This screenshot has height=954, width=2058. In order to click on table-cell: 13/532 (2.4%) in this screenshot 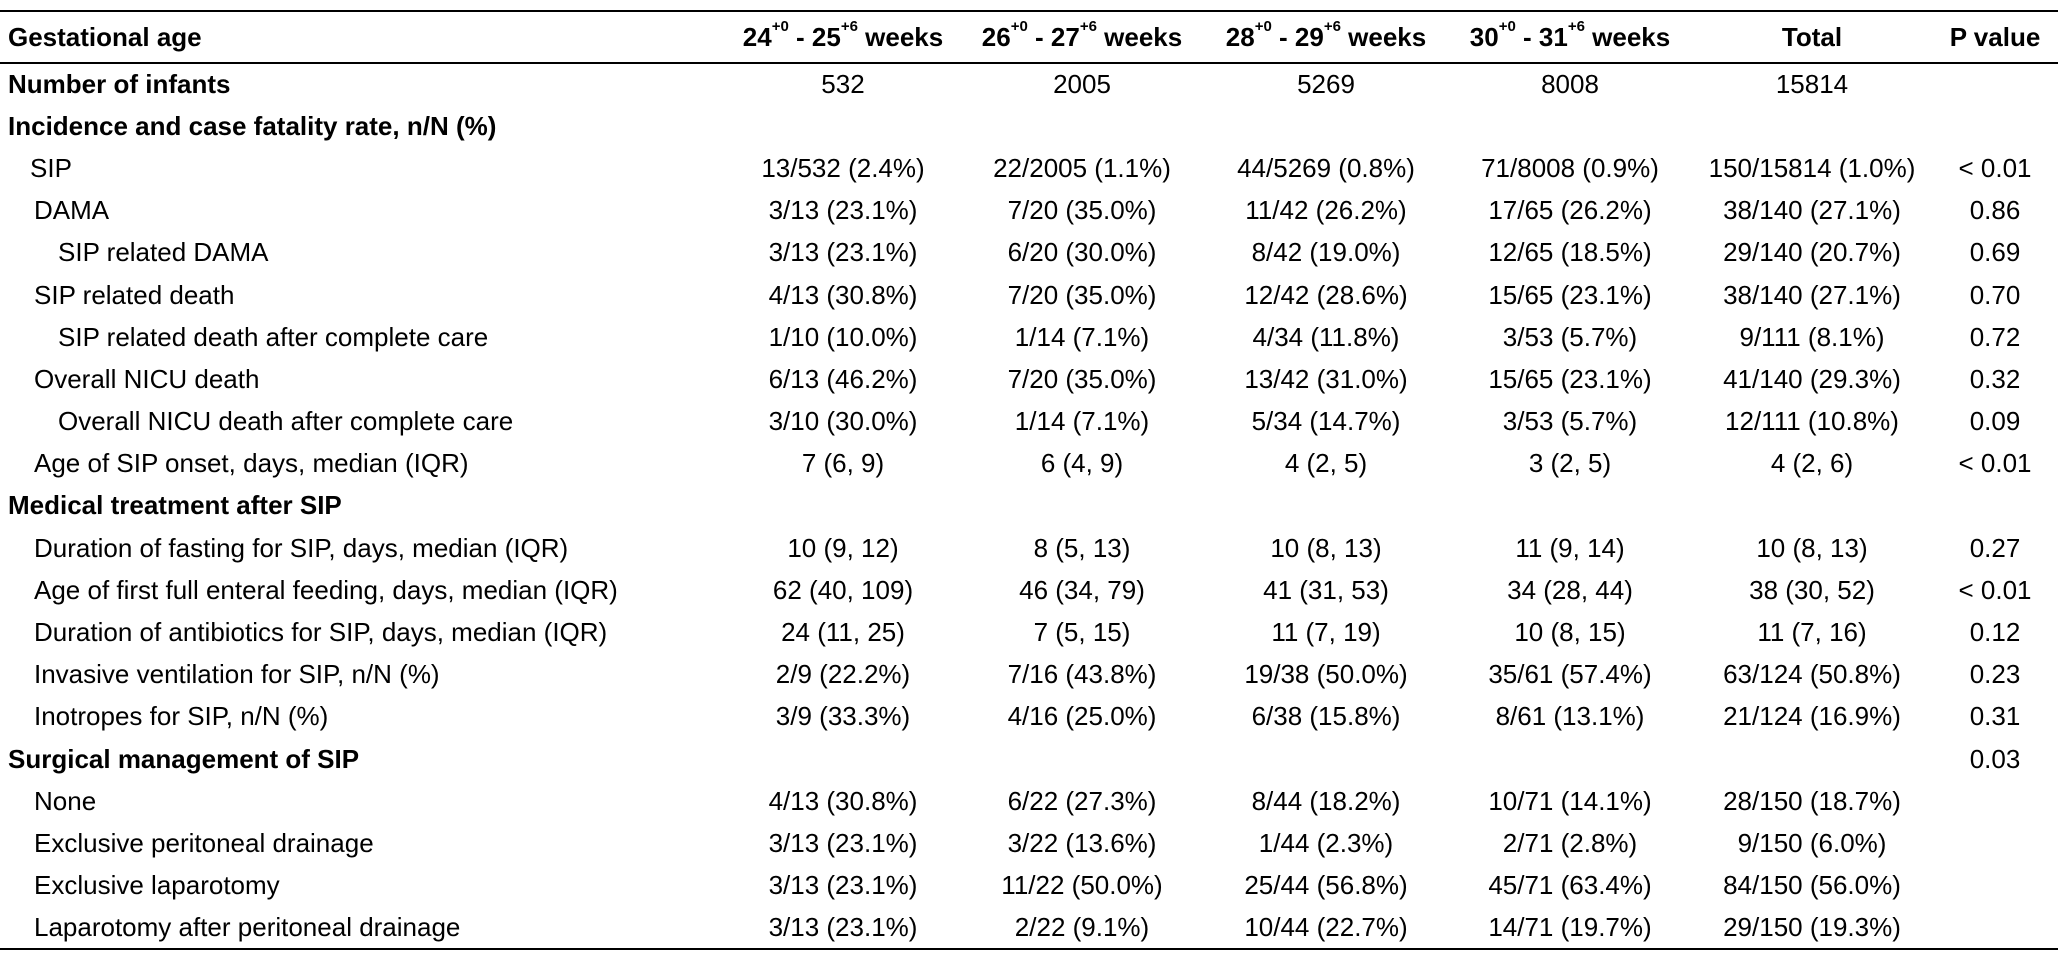, I will do `click(843, 167)`.